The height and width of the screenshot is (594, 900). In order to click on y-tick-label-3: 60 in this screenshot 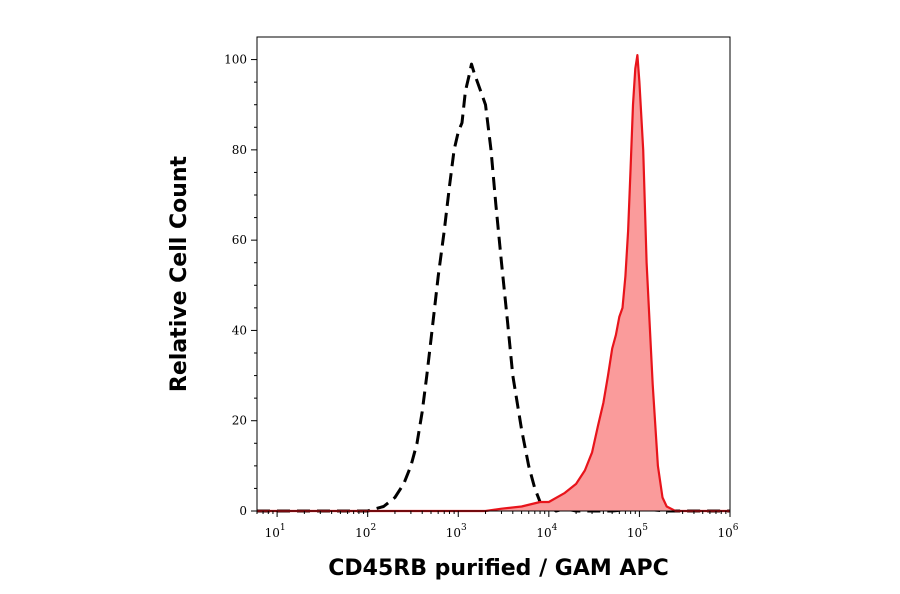, I will do `click(239, 240)`.